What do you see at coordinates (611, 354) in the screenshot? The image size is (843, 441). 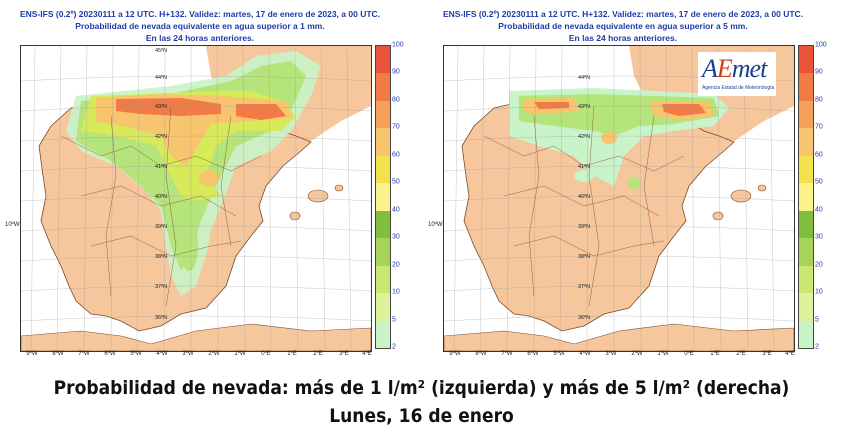 I see `lon-label: 3ºW` at bounding box center [611, 354].